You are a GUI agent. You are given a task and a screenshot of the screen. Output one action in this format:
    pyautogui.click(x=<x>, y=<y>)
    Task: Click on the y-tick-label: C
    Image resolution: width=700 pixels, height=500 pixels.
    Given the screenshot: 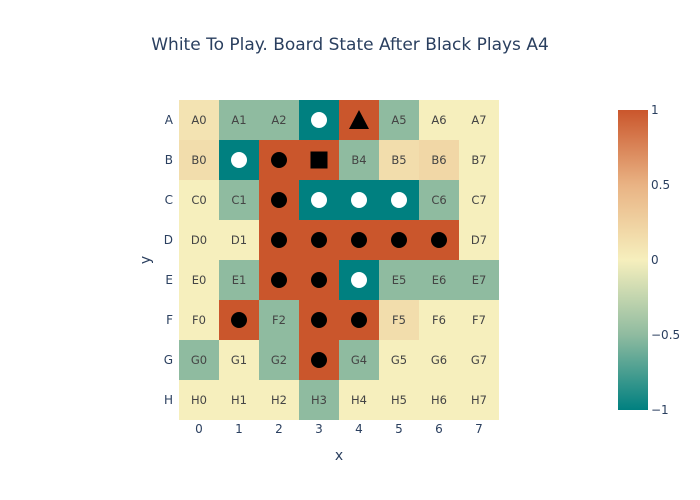 What is the action you would take?
    pyautogui.click(x=169, y=200)
    